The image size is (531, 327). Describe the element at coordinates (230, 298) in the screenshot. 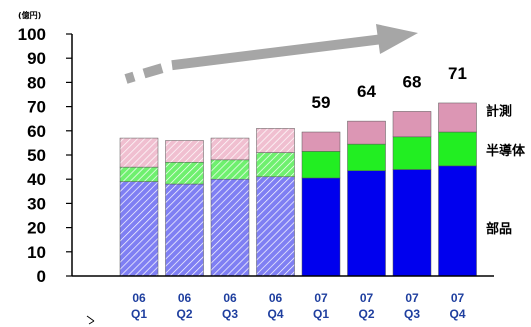

I see `x-tick-year-2: 06` at that location.